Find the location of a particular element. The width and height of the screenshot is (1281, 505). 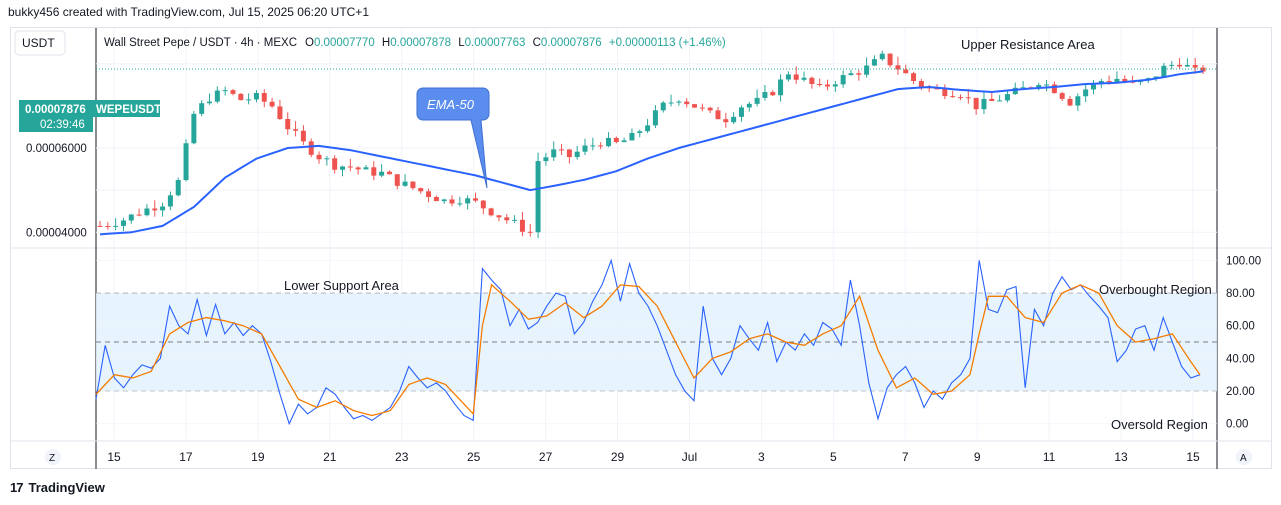

price-tick-label: 0.00004000 is located at coordinates (56, 233).